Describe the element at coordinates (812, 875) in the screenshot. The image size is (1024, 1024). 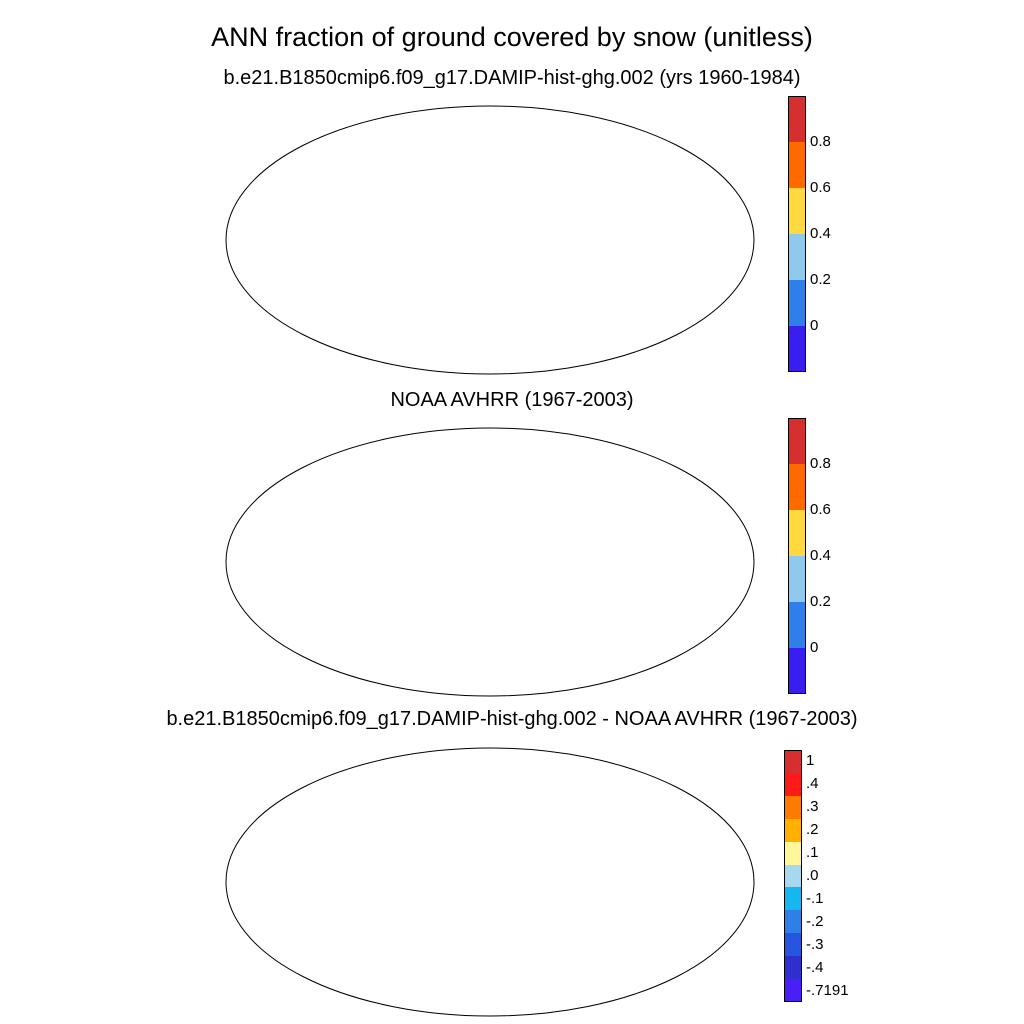
I see `colorbar-label: .0` at that location.